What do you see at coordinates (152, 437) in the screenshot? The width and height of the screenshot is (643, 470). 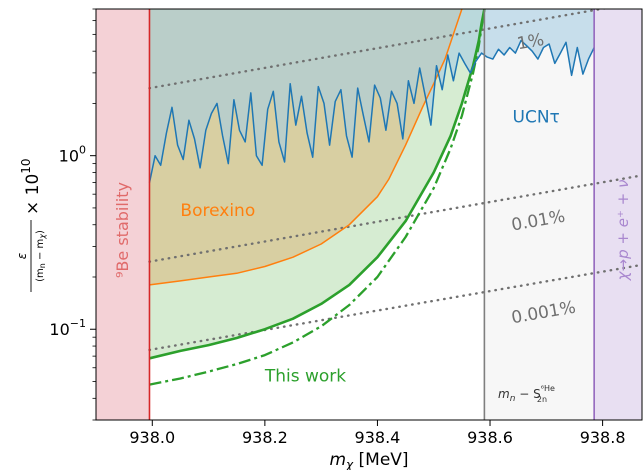 I see `x-tick-label: 938.0` at bounding box center [152, 437].